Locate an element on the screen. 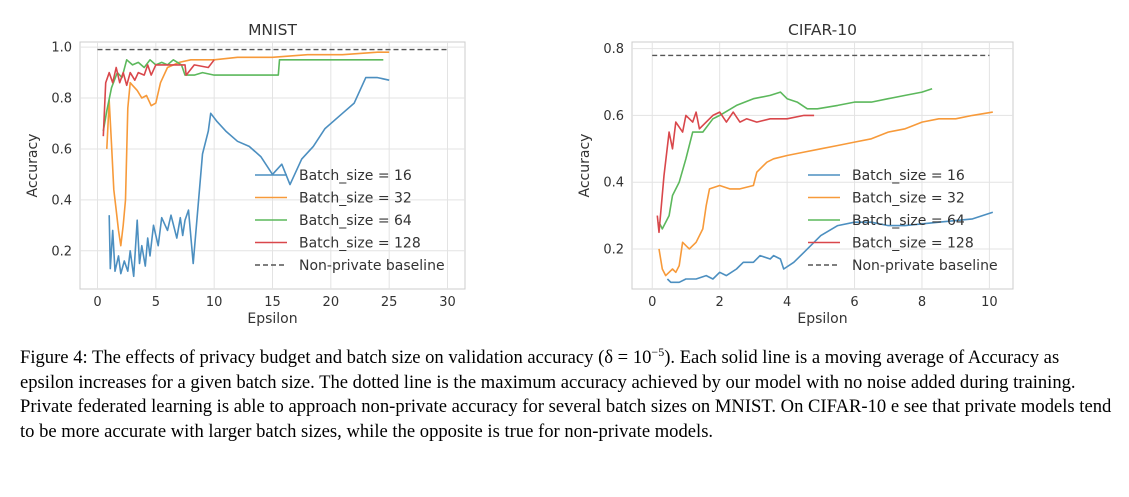  y-tick-label: 1.0 is located at coordinates (61, 48).